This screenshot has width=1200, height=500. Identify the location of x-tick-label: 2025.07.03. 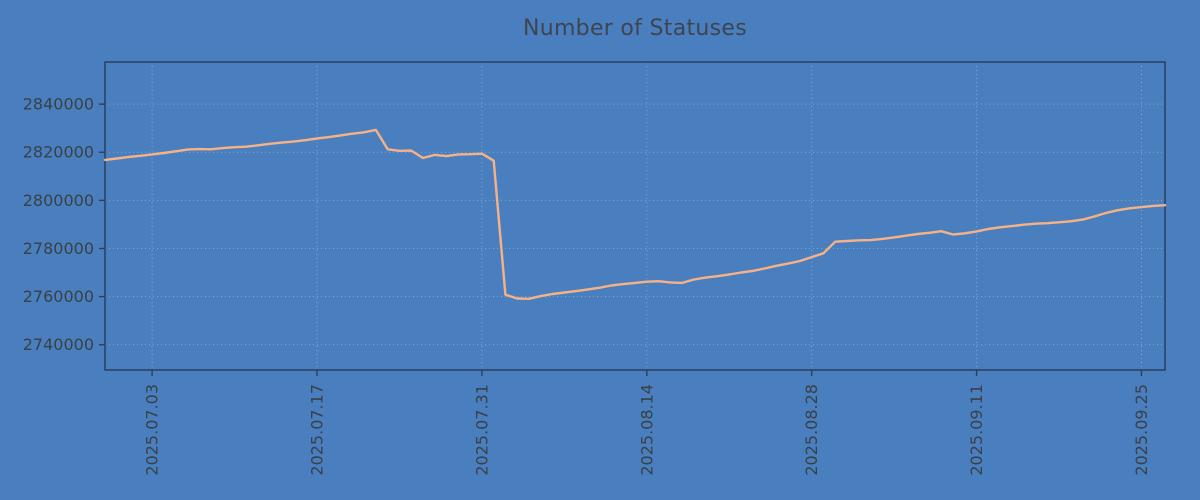
(152, 430).